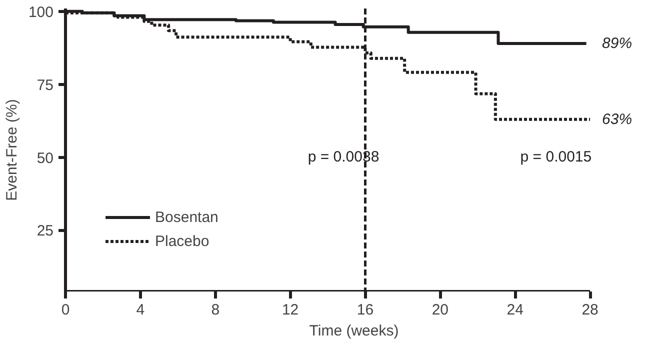  What do you see at coordinates (45, 158) in the screenshot?
I see `y-tick-label: 50` at bounding box center [45, 158].